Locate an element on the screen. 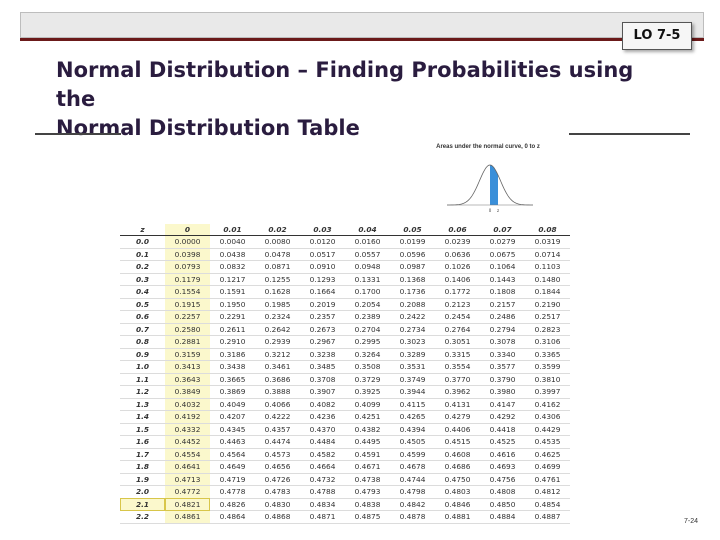  probability-cell: 0.4484 is located at coordinates (322, 442).